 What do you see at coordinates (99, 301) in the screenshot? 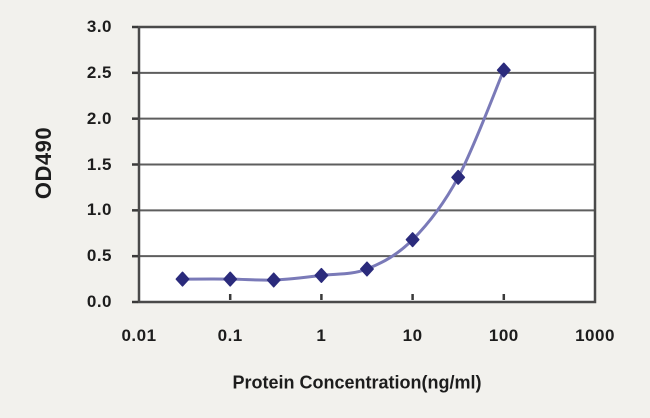
I see `y-tick-label: 0.0` at bounding box center [99, 301].